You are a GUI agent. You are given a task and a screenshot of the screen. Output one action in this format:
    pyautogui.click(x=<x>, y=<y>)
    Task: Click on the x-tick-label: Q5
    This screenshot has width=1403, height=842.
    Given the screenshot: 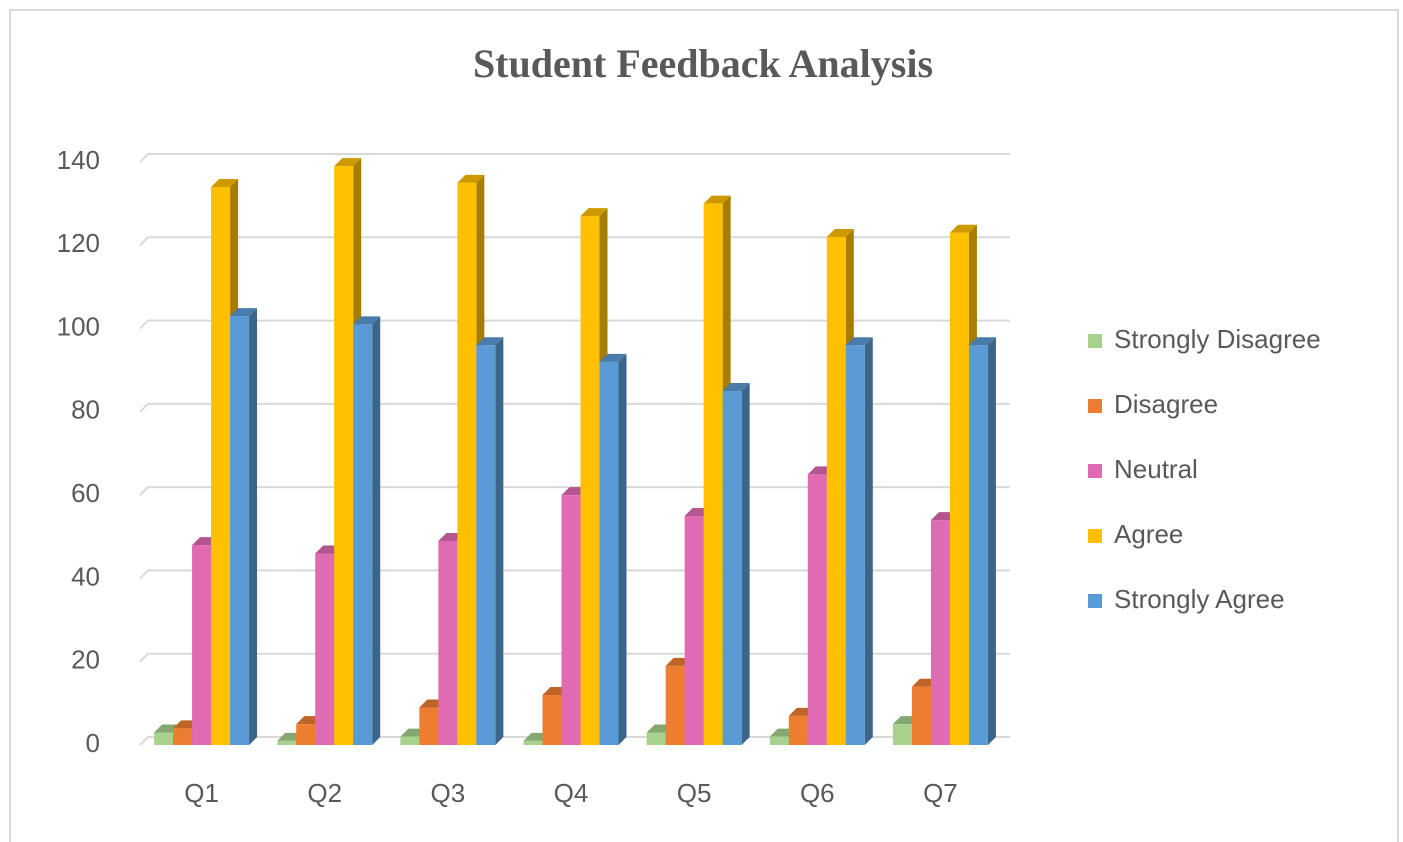 What is the action you would take?
    pyautogui.click(x=694, y=793)
    